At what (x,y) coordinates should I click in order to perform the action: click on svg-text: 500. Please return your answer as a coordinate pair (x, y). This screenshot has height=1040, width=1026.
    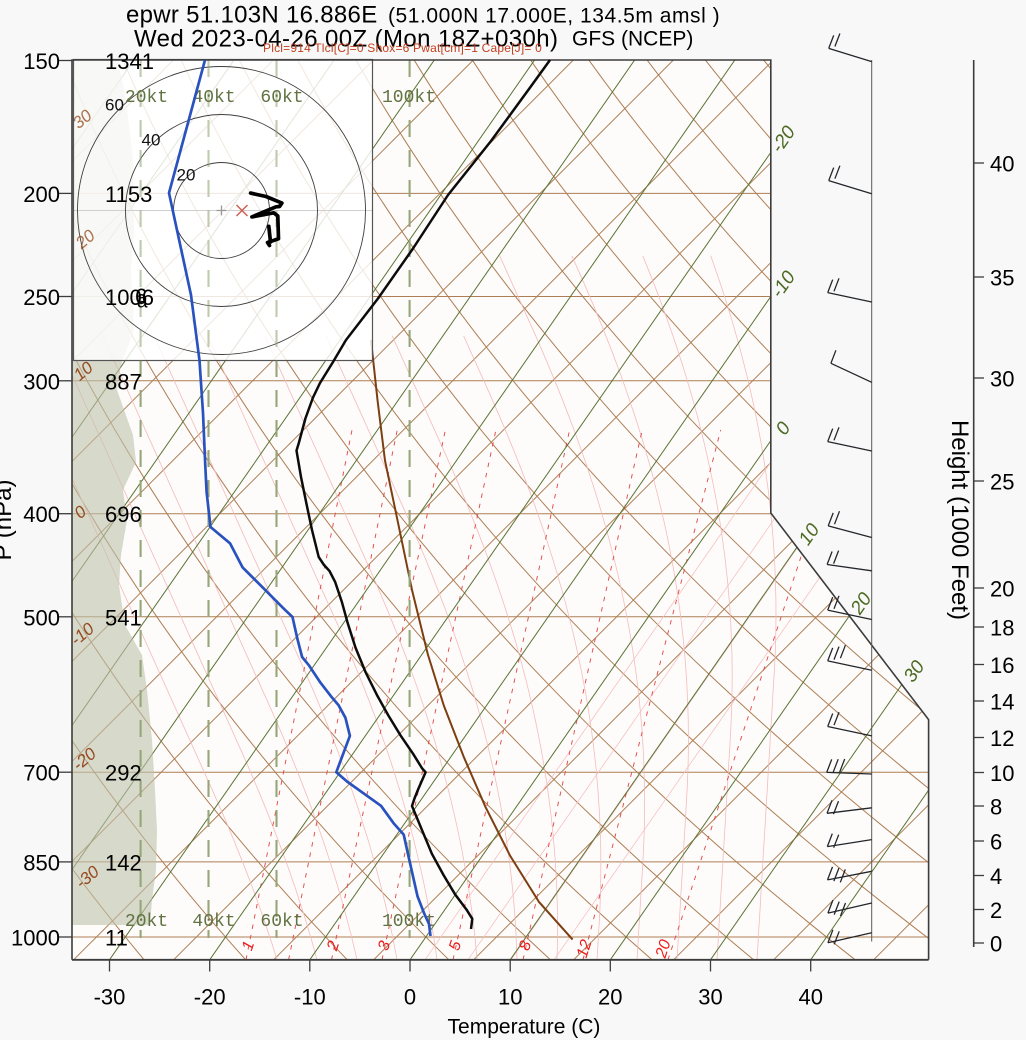
    Looking at the image, I should click on (41, 617).